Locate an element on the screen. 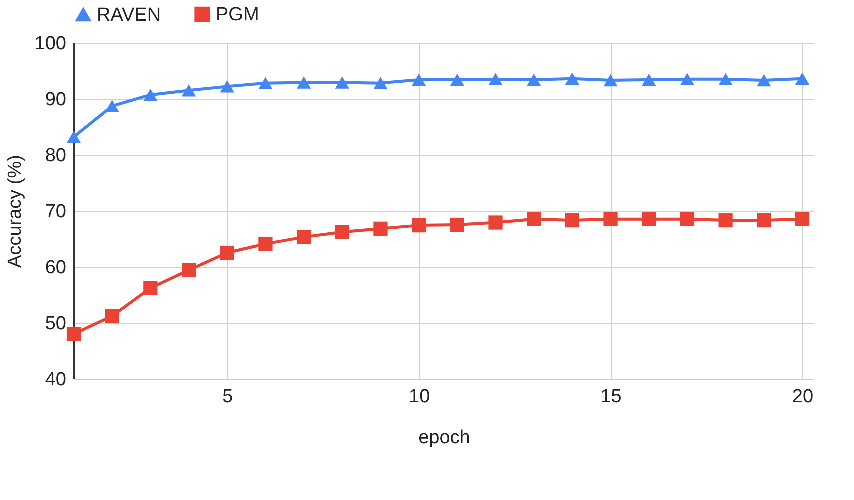 This screenshot has width=854, height=500. legend-label: PGM is located at coordinates (238, 15).